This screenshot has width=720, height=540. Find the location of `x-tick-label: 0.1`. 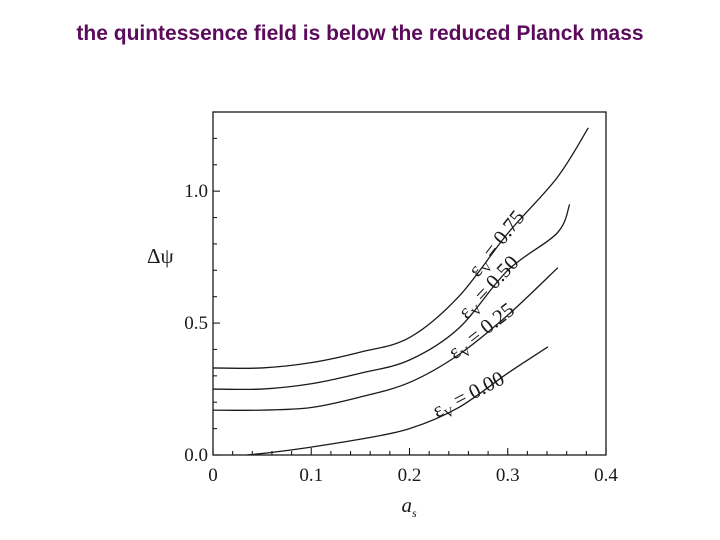

x-tick-label: 0.1 is located at coordinates (311, 475).